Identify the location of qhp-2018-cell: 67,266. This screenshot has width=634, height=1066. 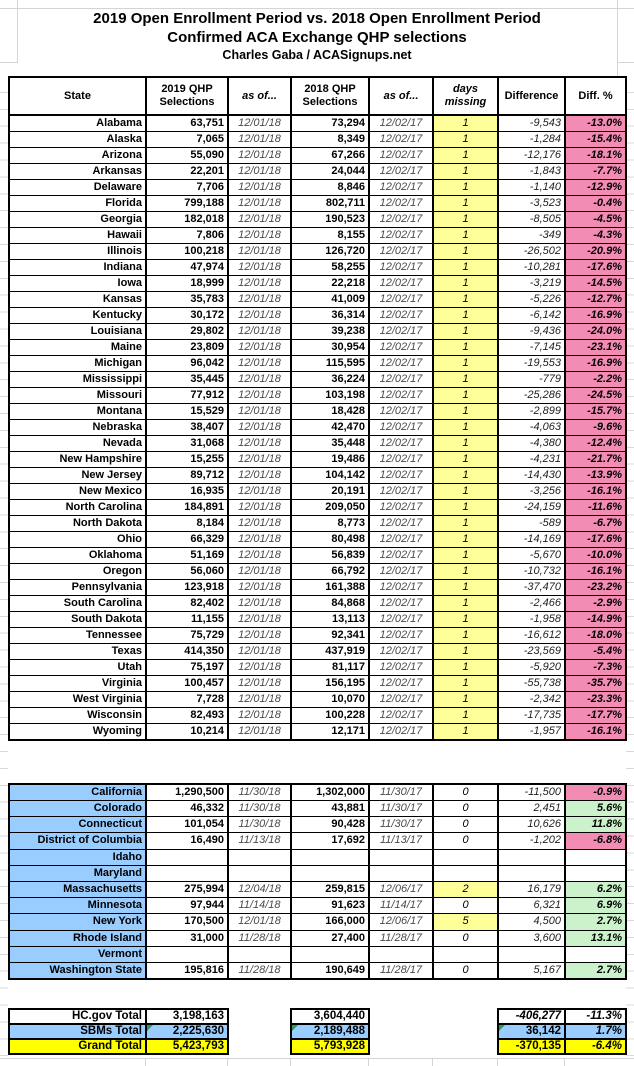
(330, 155).